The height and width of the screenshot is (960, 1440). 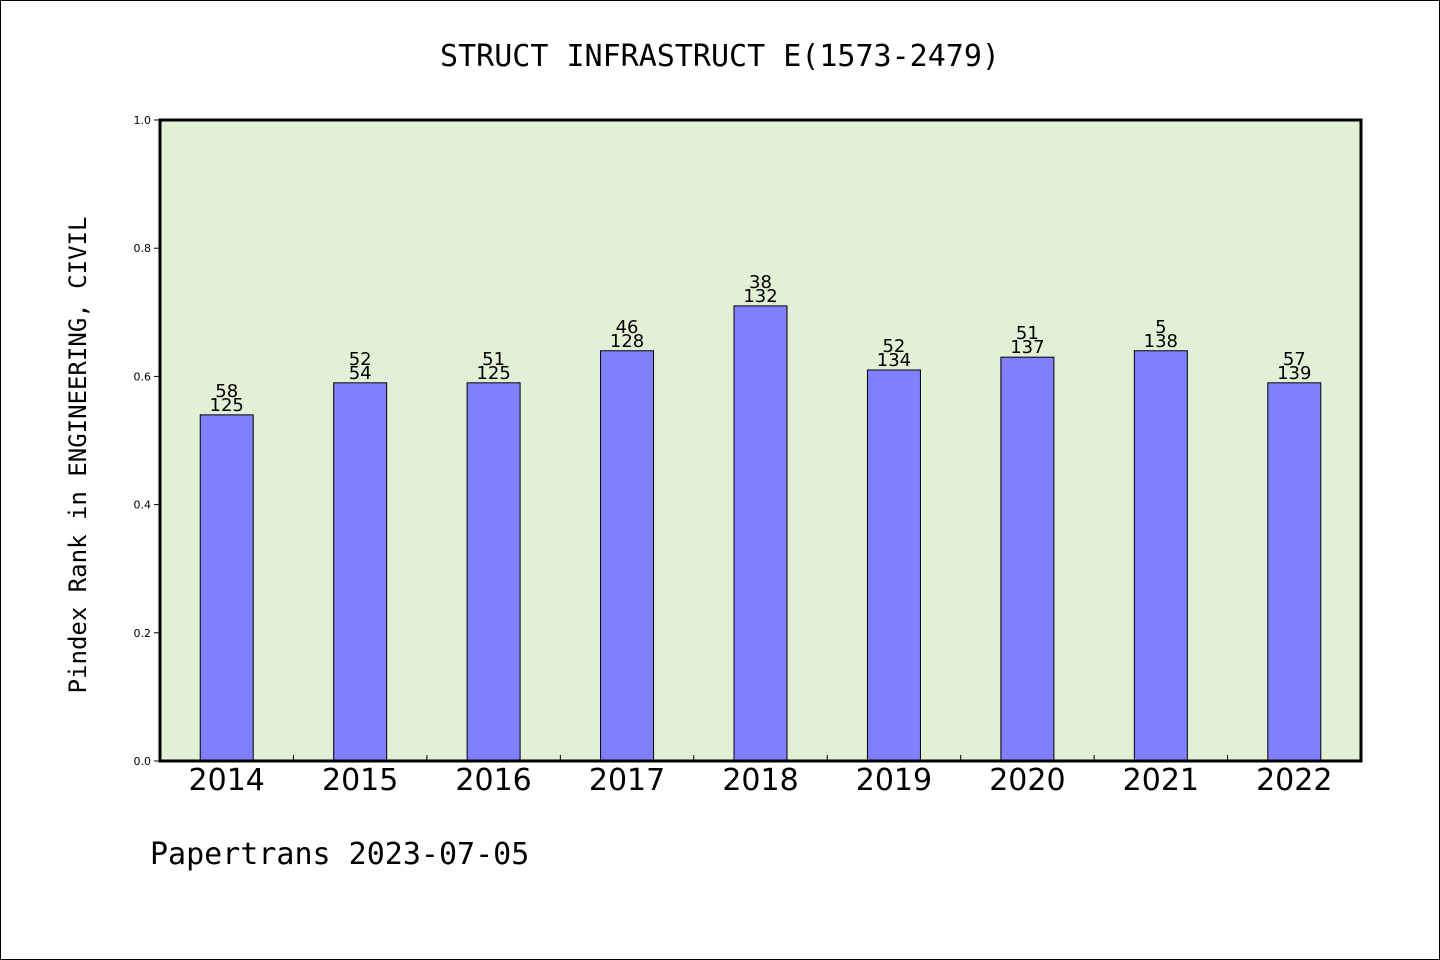 What do you see at coordinates (894, 360) in the screenshot?
I see `bar-label-bottom: 134` at bounding box center [894, 360].